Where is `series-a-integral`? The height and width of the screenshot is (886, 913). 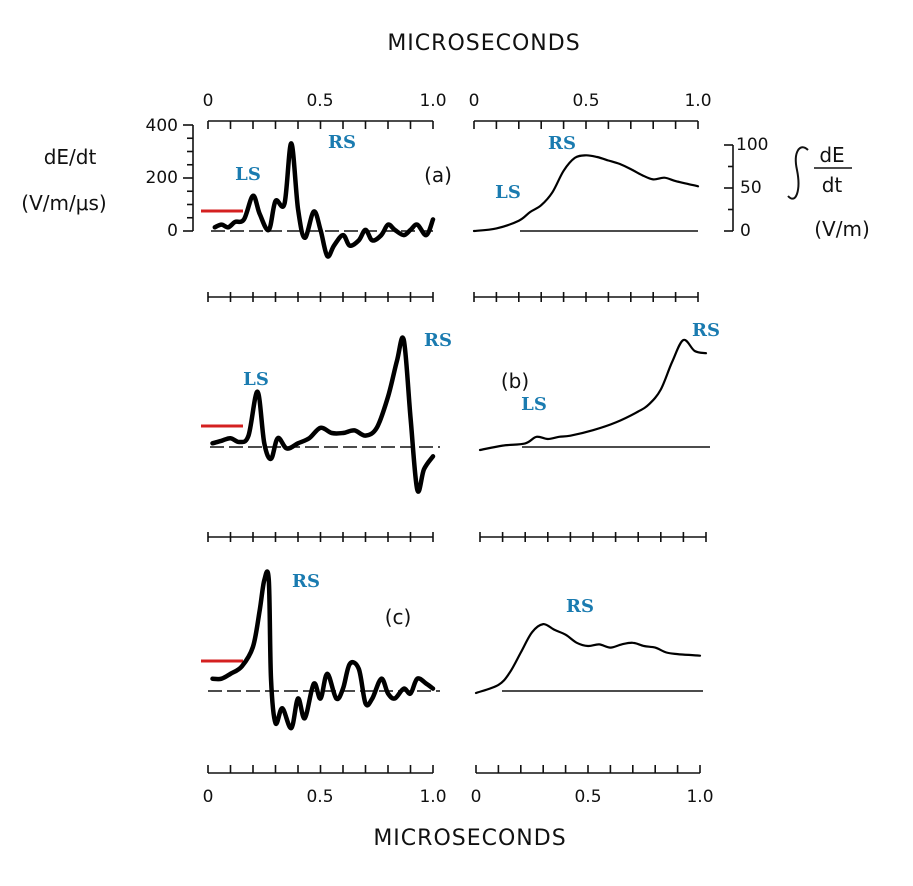 series-a-integral is located at coordinates (586, 193).